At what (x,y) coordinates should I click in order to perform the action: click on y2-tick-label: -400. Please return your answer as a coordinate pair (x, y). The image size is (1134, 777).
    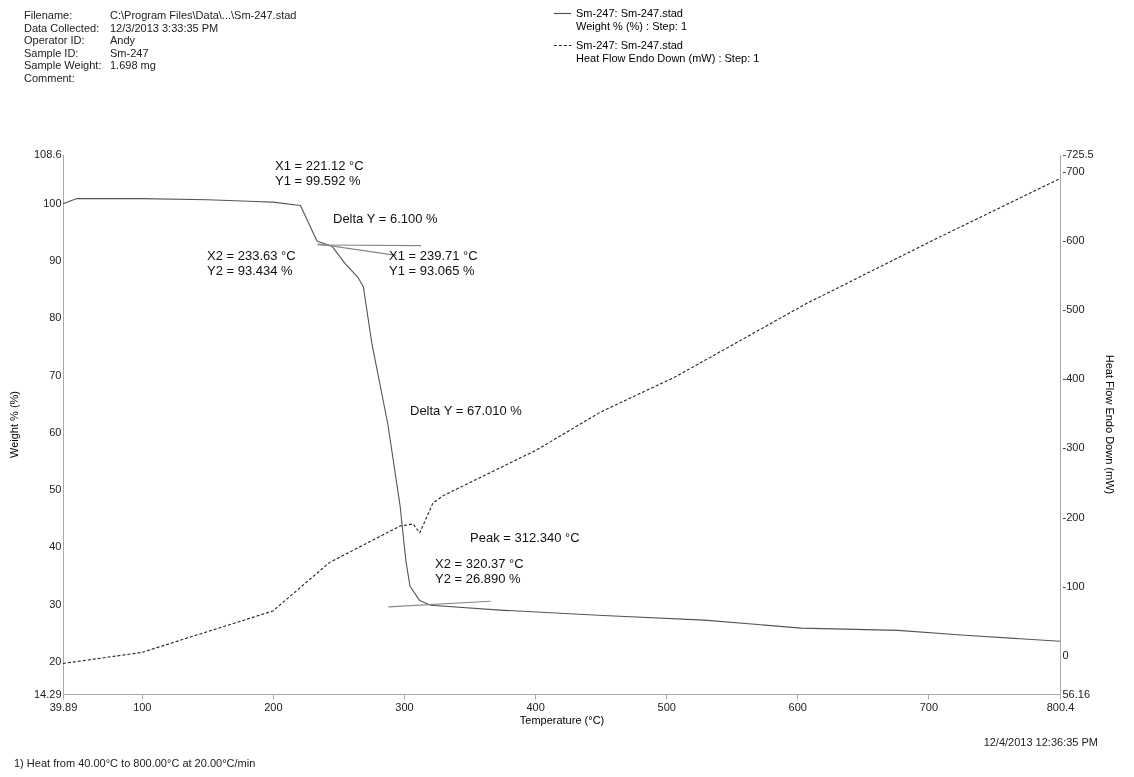
    Looking at the image, I should click on (1073, 378).